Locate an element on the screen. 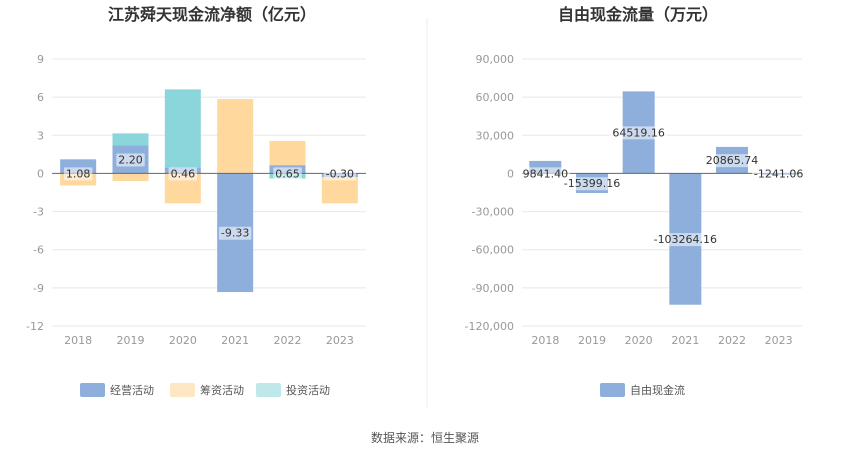  data-label-text: -1241.06 is located at coordinates (778, 173).